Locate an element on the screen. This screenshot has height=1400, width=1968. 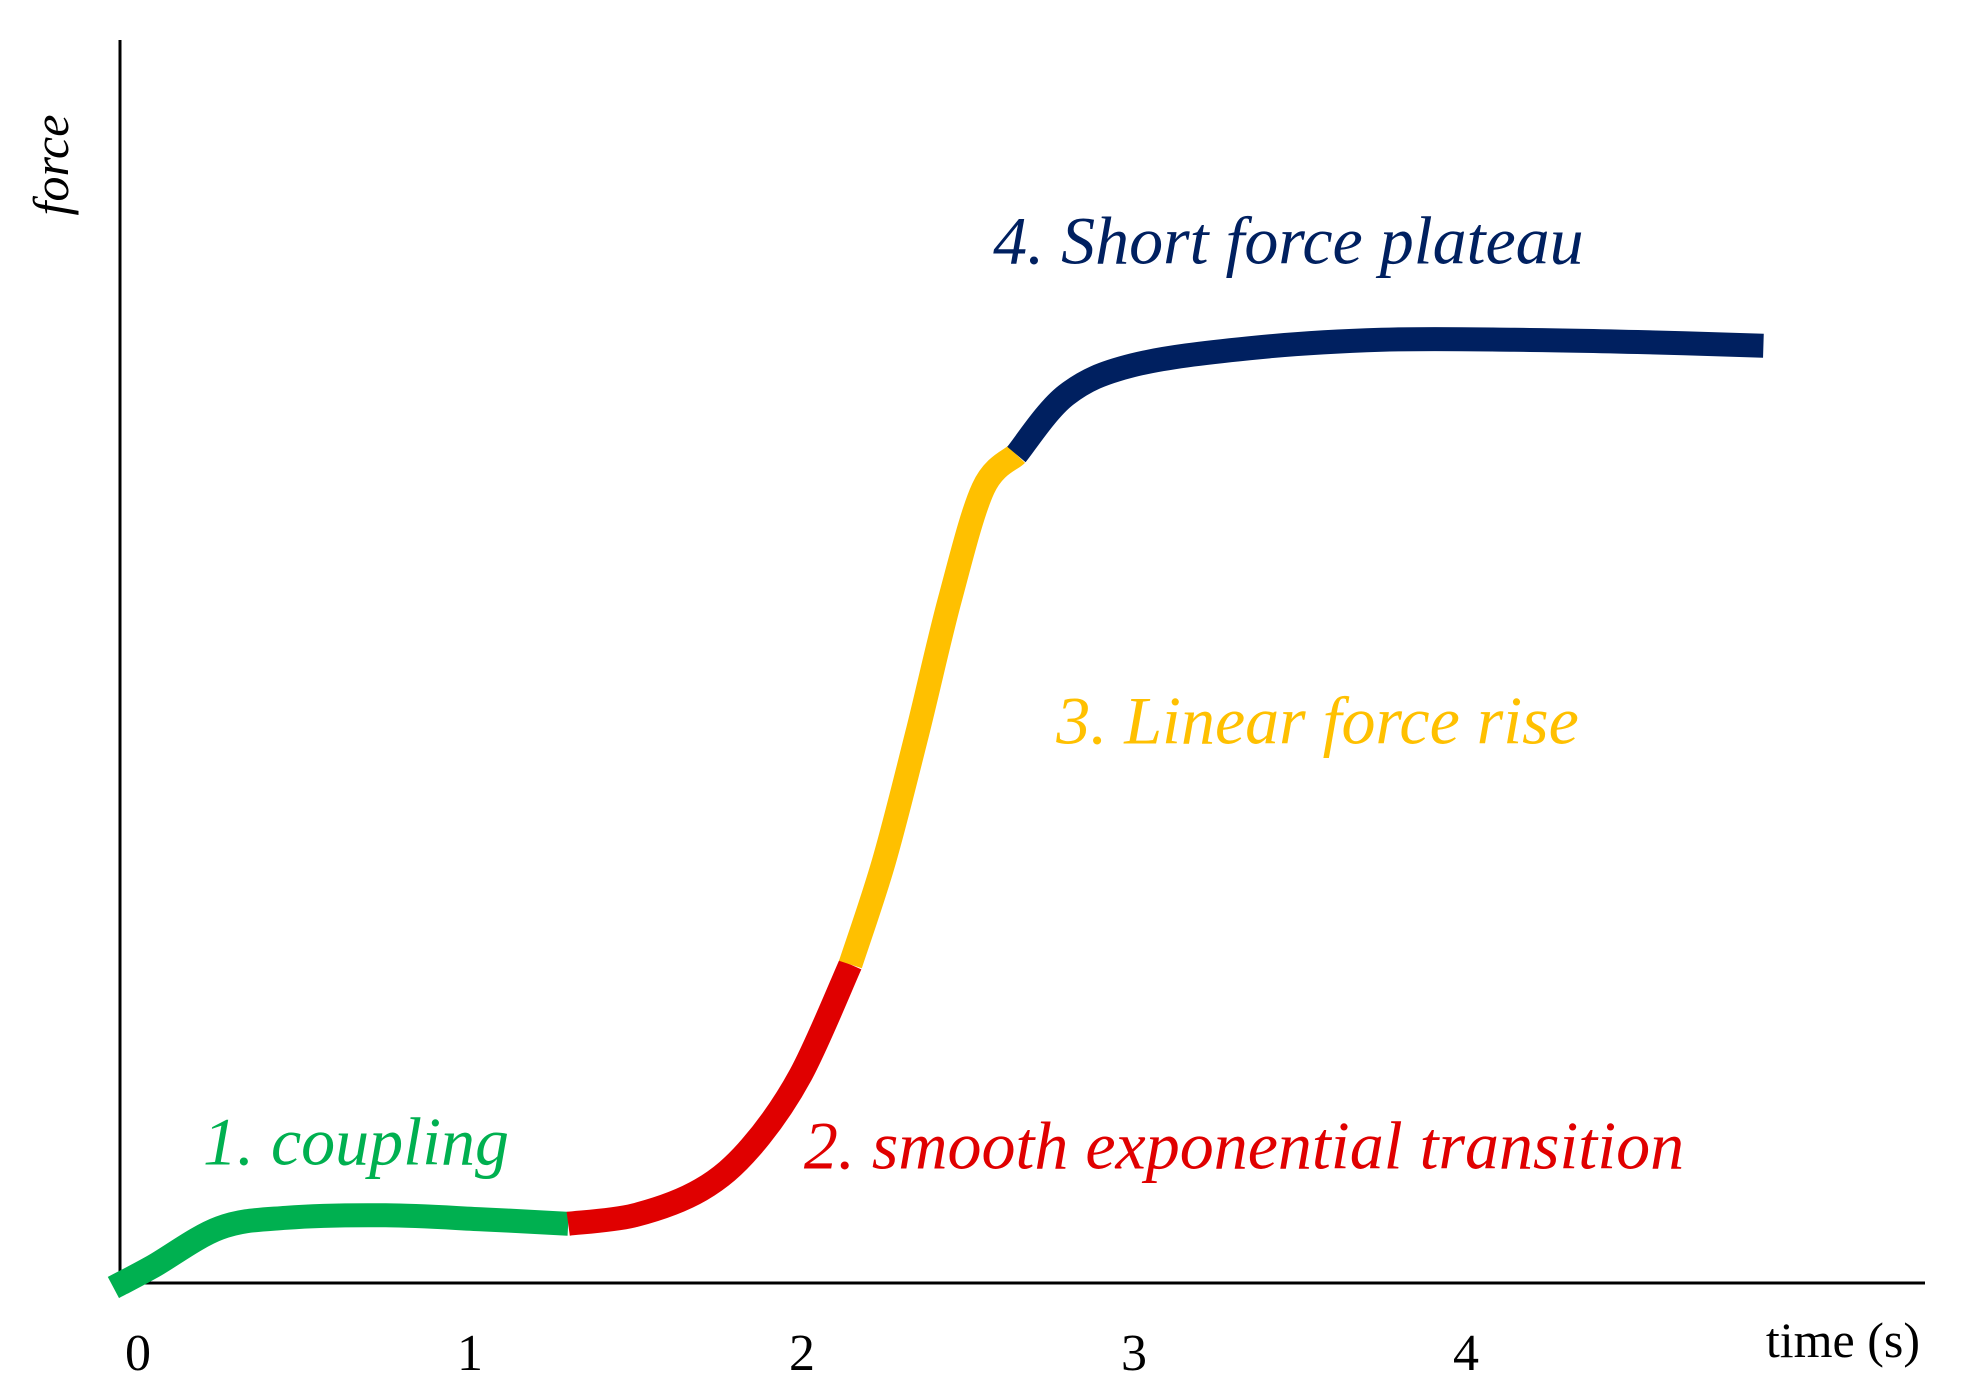
x-tick-labels: 0 1 2 3 4 is located at coordinates (802, 1353).